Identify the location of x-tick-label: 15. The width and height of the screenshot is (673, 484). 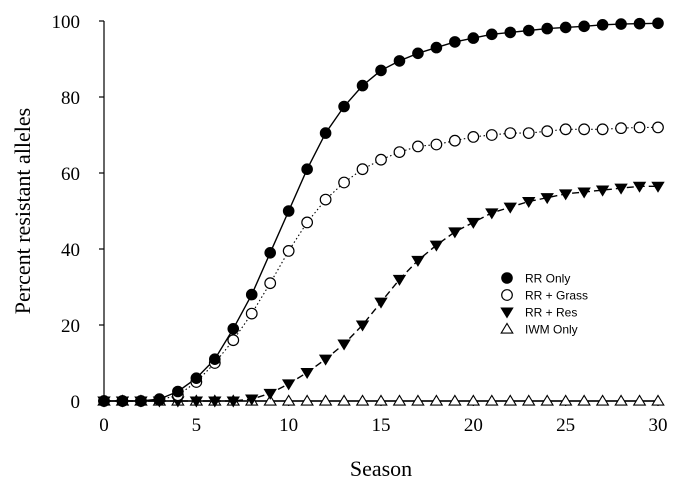
(381, 425).